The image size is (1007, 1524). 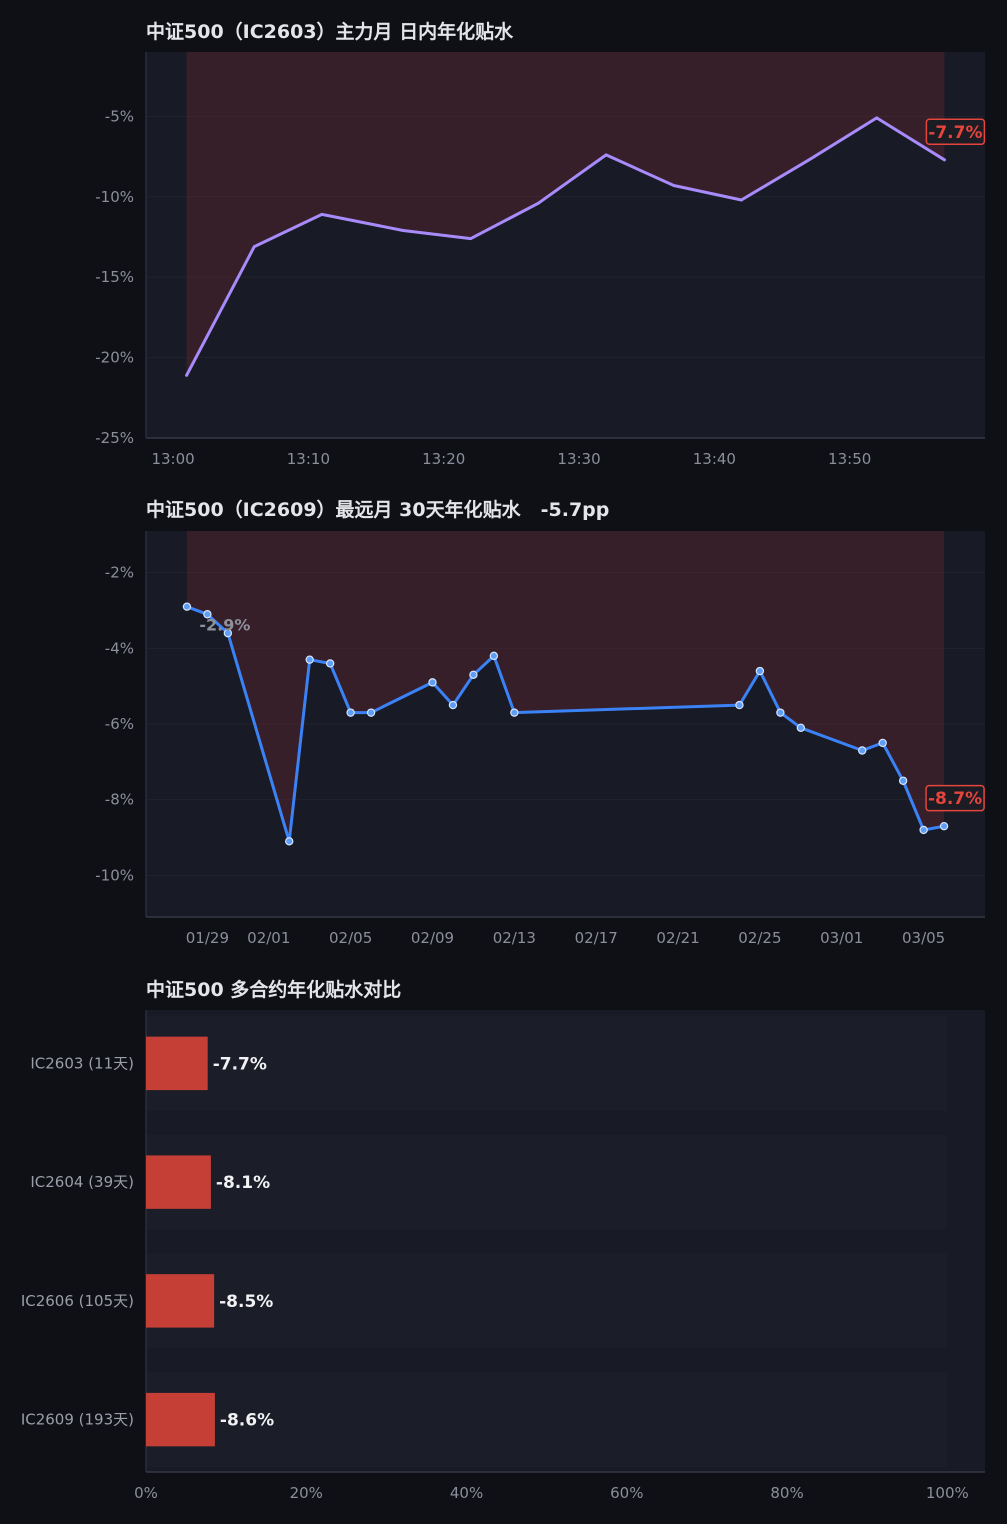 I want to click on x-tick-label: 40%, so click(x=466, y=1493).